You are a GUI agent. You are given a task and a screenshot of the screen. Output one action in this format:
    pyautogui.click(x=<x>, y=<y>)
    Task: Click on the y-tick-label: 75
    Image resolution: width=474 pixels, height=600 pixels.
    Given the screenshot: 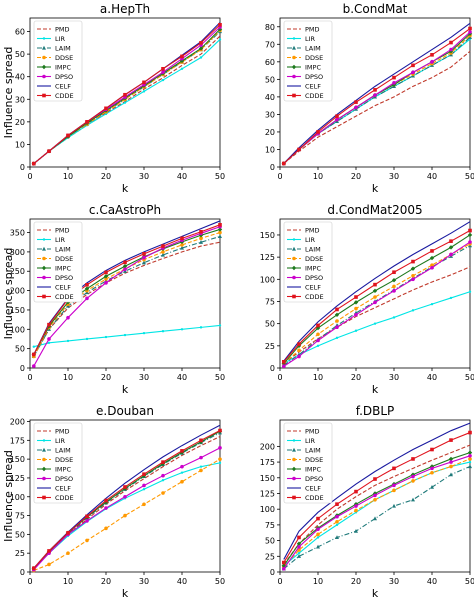 What is the action you would take?
    pyautogui.click(x=270, y=525)
    